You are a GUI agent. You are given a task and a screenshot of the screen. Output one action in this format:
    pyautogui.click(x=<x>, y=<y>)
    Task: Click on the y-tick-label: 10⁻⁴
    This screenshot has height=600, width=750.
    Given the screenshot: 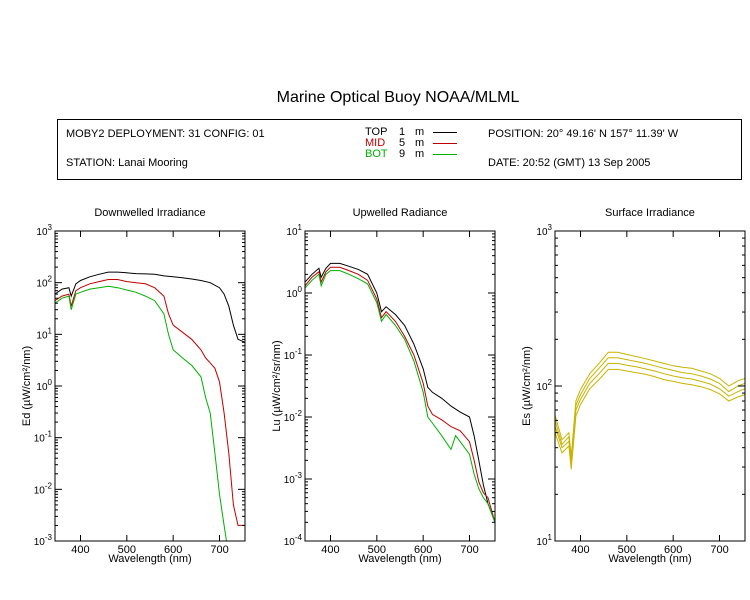 What is the action you would take?
    pyautogui.click(x=293, y=540)
    